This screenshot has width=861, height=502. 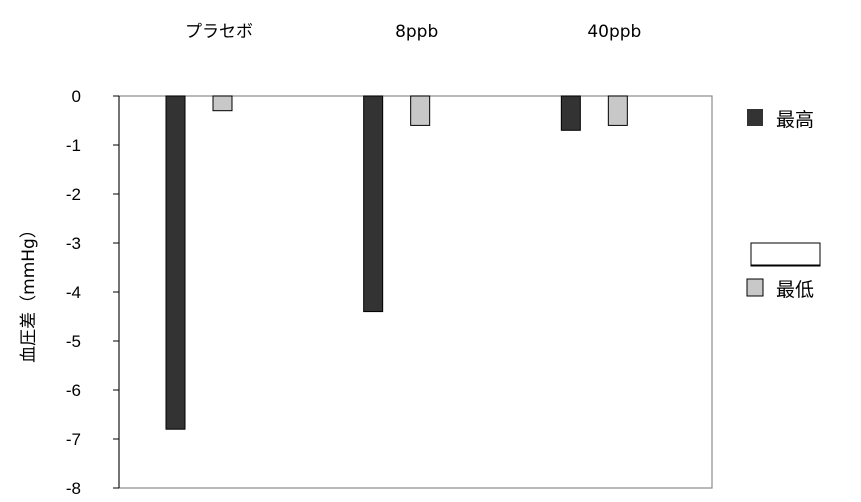 I want to click on category-label: 8ppb, so click(x=416, y=32).